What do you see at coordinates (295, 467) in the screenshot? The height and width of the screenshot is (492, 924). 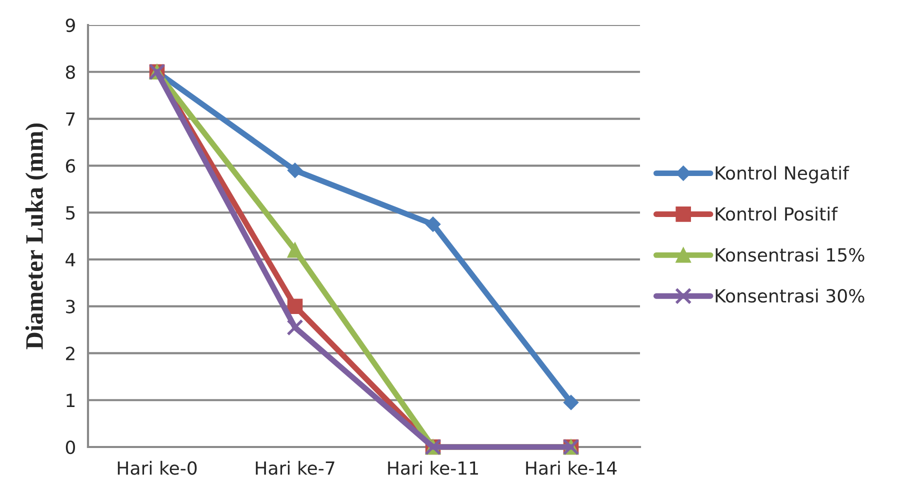 I see `x-tick-label: Hari ke-7` at bounding box center [295, 467].